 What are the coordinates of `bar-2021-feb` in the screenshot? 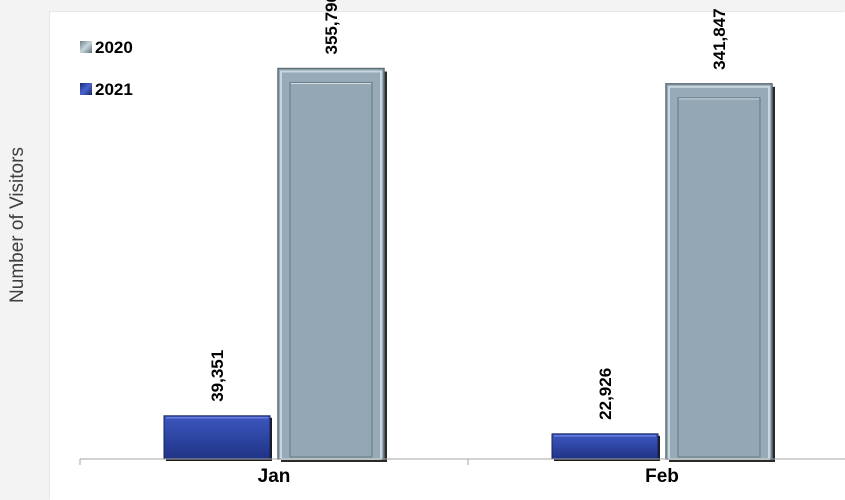 It's located at (605, 447).